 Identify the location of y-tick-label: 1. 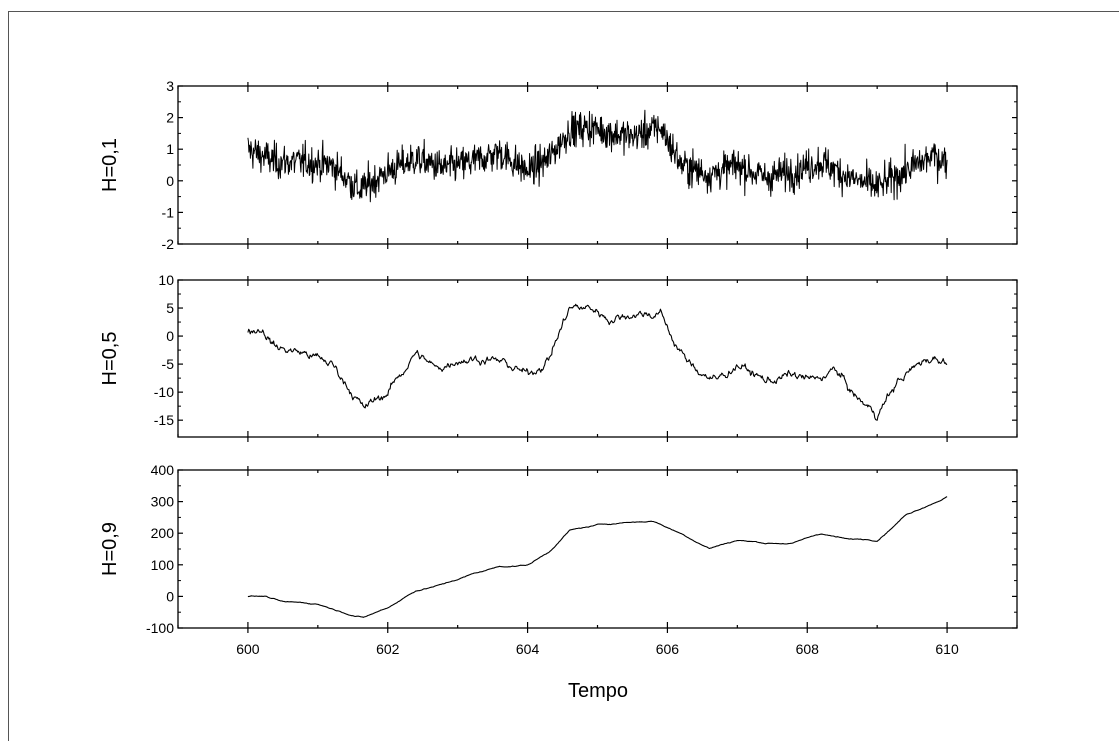
(170, 149).